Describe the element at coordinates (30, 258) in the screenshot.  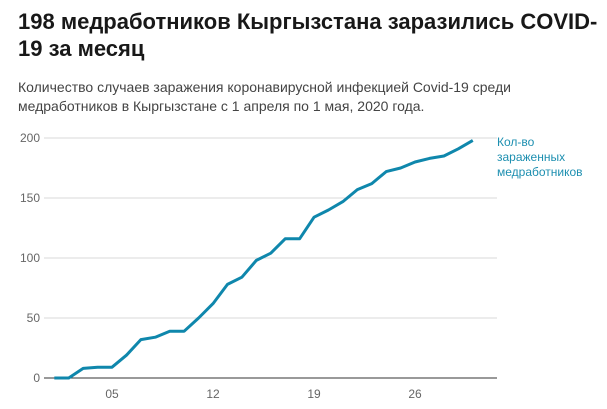
I see `y-tick-label: 100` at that location.